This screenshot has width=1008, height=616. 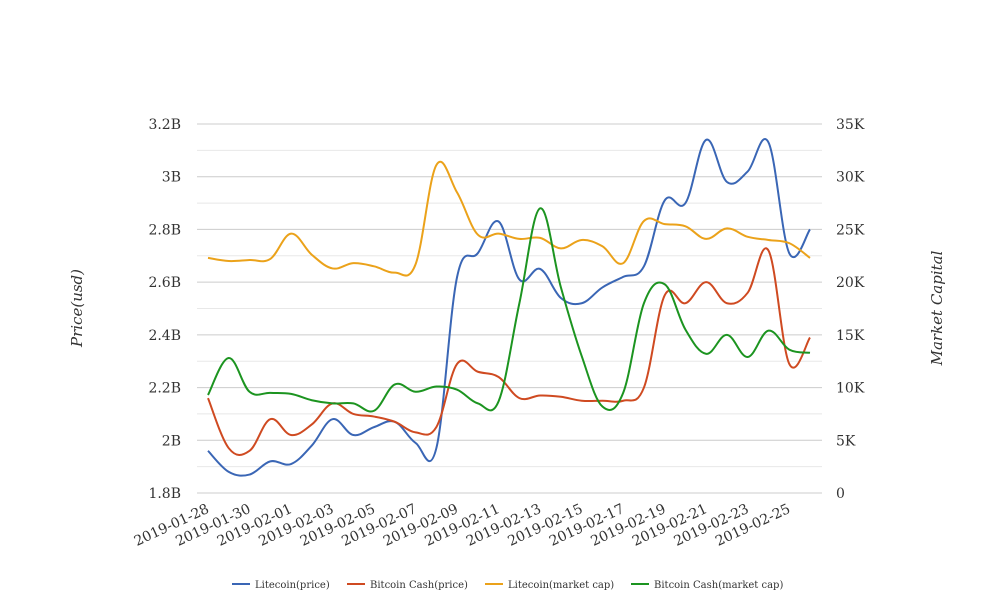 What do you see at coordinates (850, 309) in the screenshot?
I see `right-axis-ticks: 0 5K 10K 15K 20K 25K 30K 35K` at bounding box center [850, 309].